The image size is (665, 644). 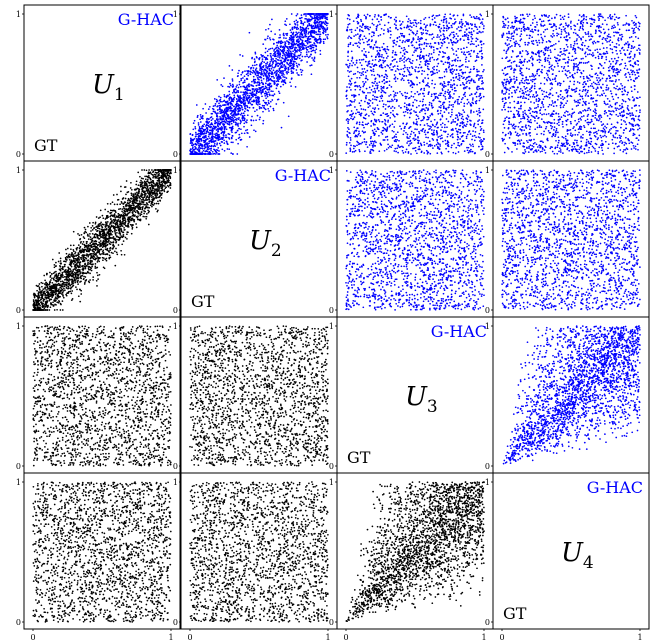 I want to click on variable-subscript: 3, so click(x=432, y=407).